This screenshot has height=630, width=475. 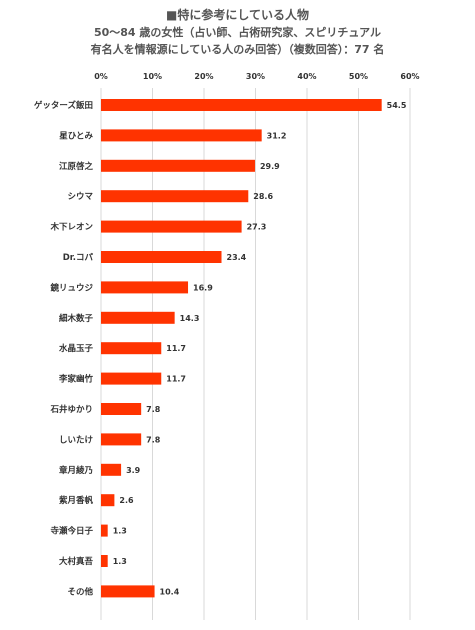 What do you see at coordinates (152, 76) in the screenshot?
I see `x-tick-label: 10%` at bounding box center [152, 76].